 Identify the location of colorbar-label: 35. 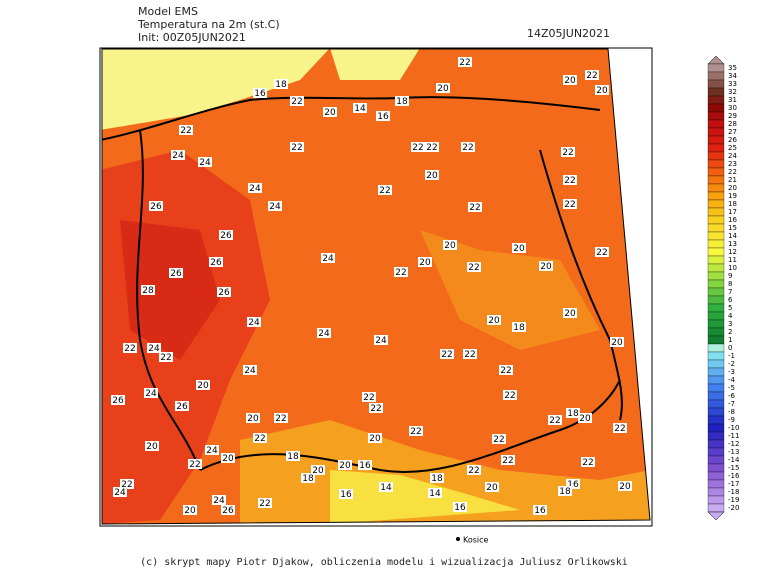
(732, 68).